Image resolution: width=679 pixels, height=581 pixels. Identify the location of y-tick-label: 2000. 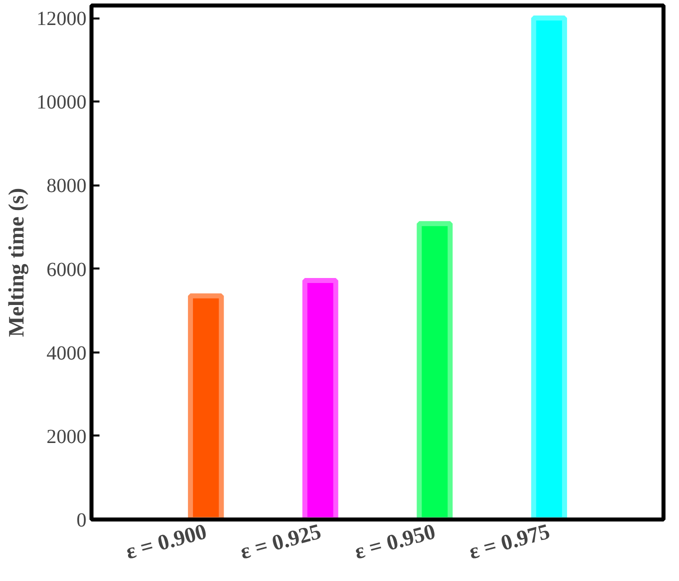
(66, 437).